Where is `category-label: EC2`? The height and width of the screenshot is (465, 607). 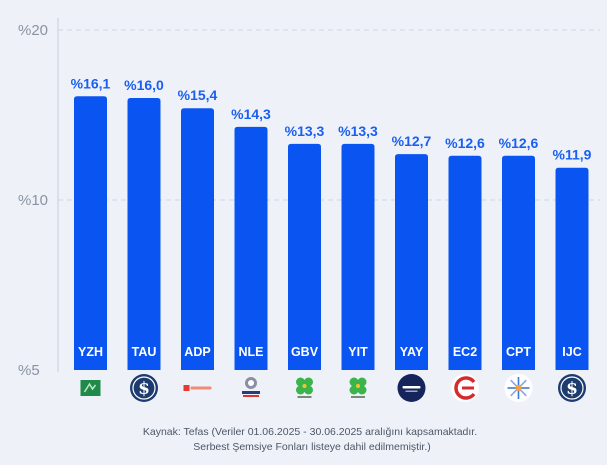
category-label: EC2 is located at coordinates (465, 352).